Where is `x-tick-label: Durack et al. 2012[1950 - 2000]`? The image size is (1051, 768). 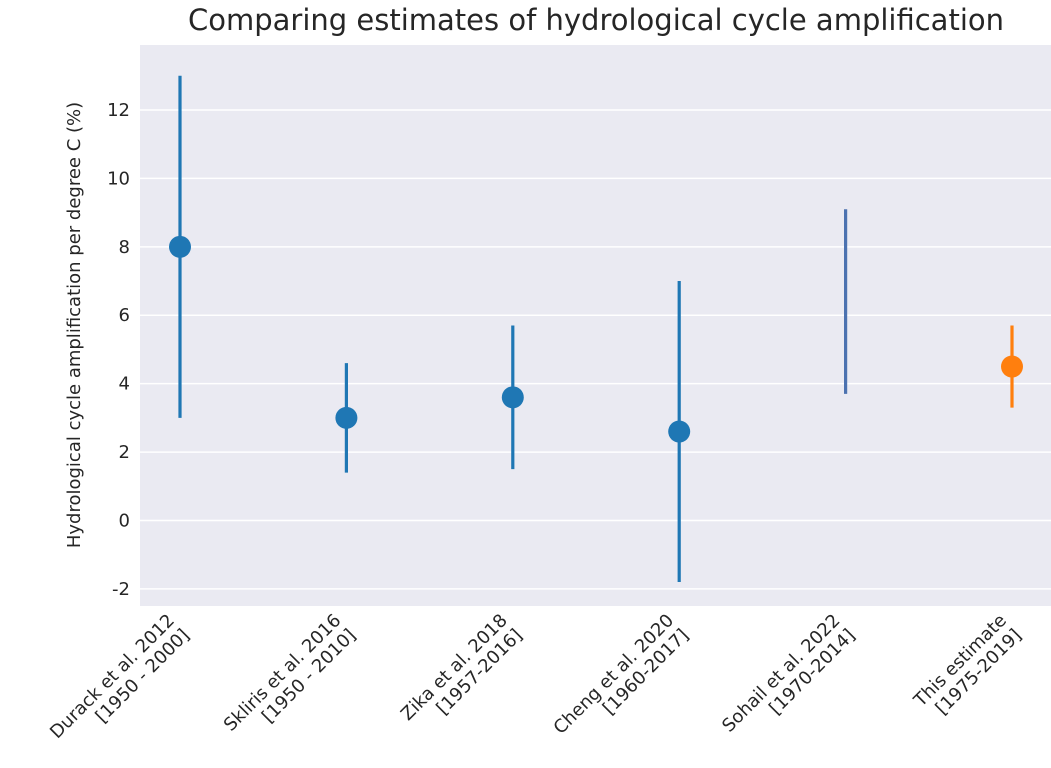 x-tick-label: Durack et al. 2012[1950 - 2000] is located at coordinates (120, 676).